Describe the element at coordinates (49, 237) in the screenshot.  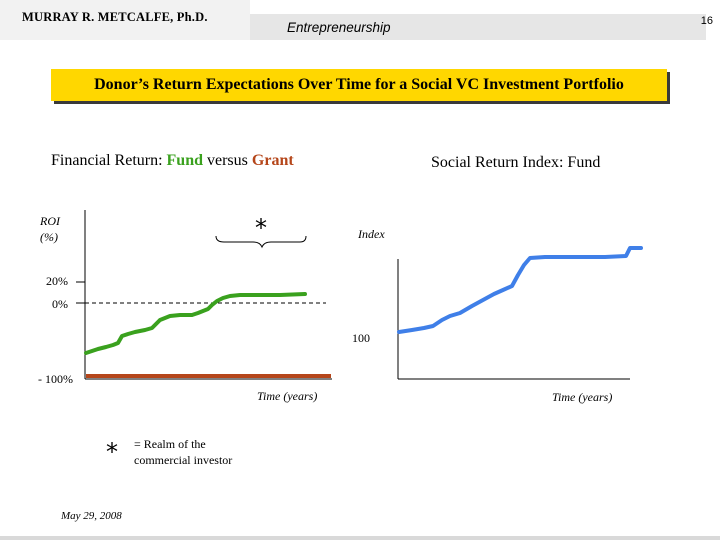
I see `left-y-label-line2: (%)` at that location.